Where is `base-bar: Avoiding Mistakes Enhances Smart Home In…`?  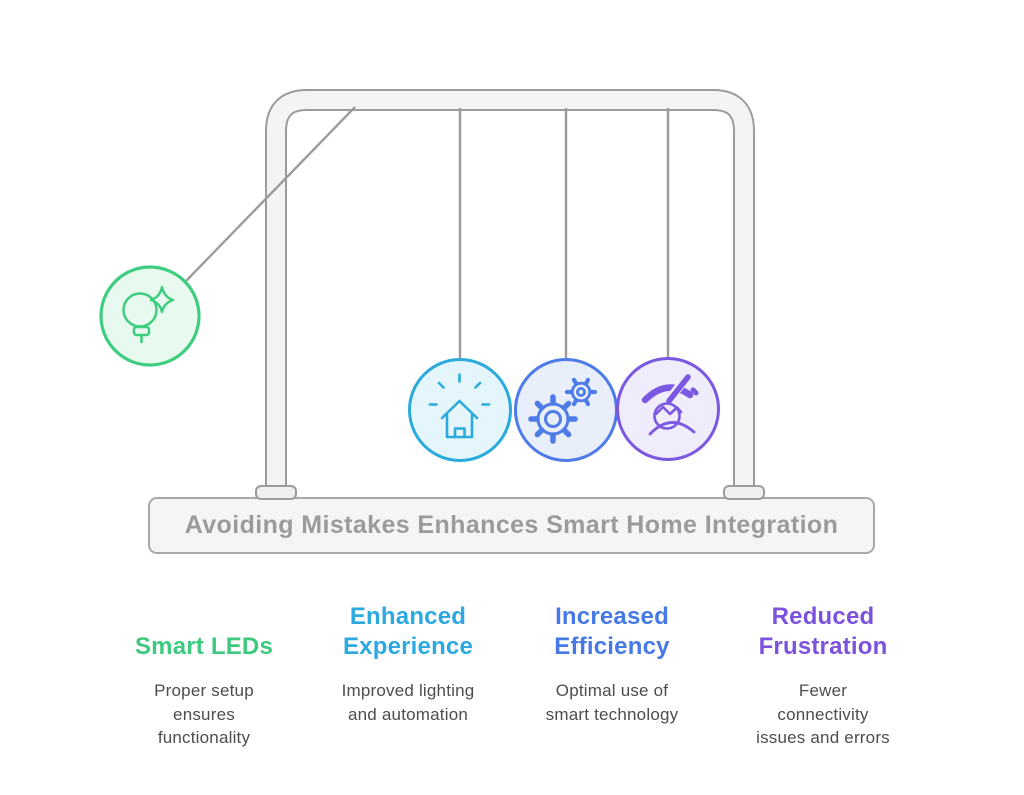
base-bar: Avoiding Mistakes Enhances Smart Home In… is located at coordinates (511, 525).